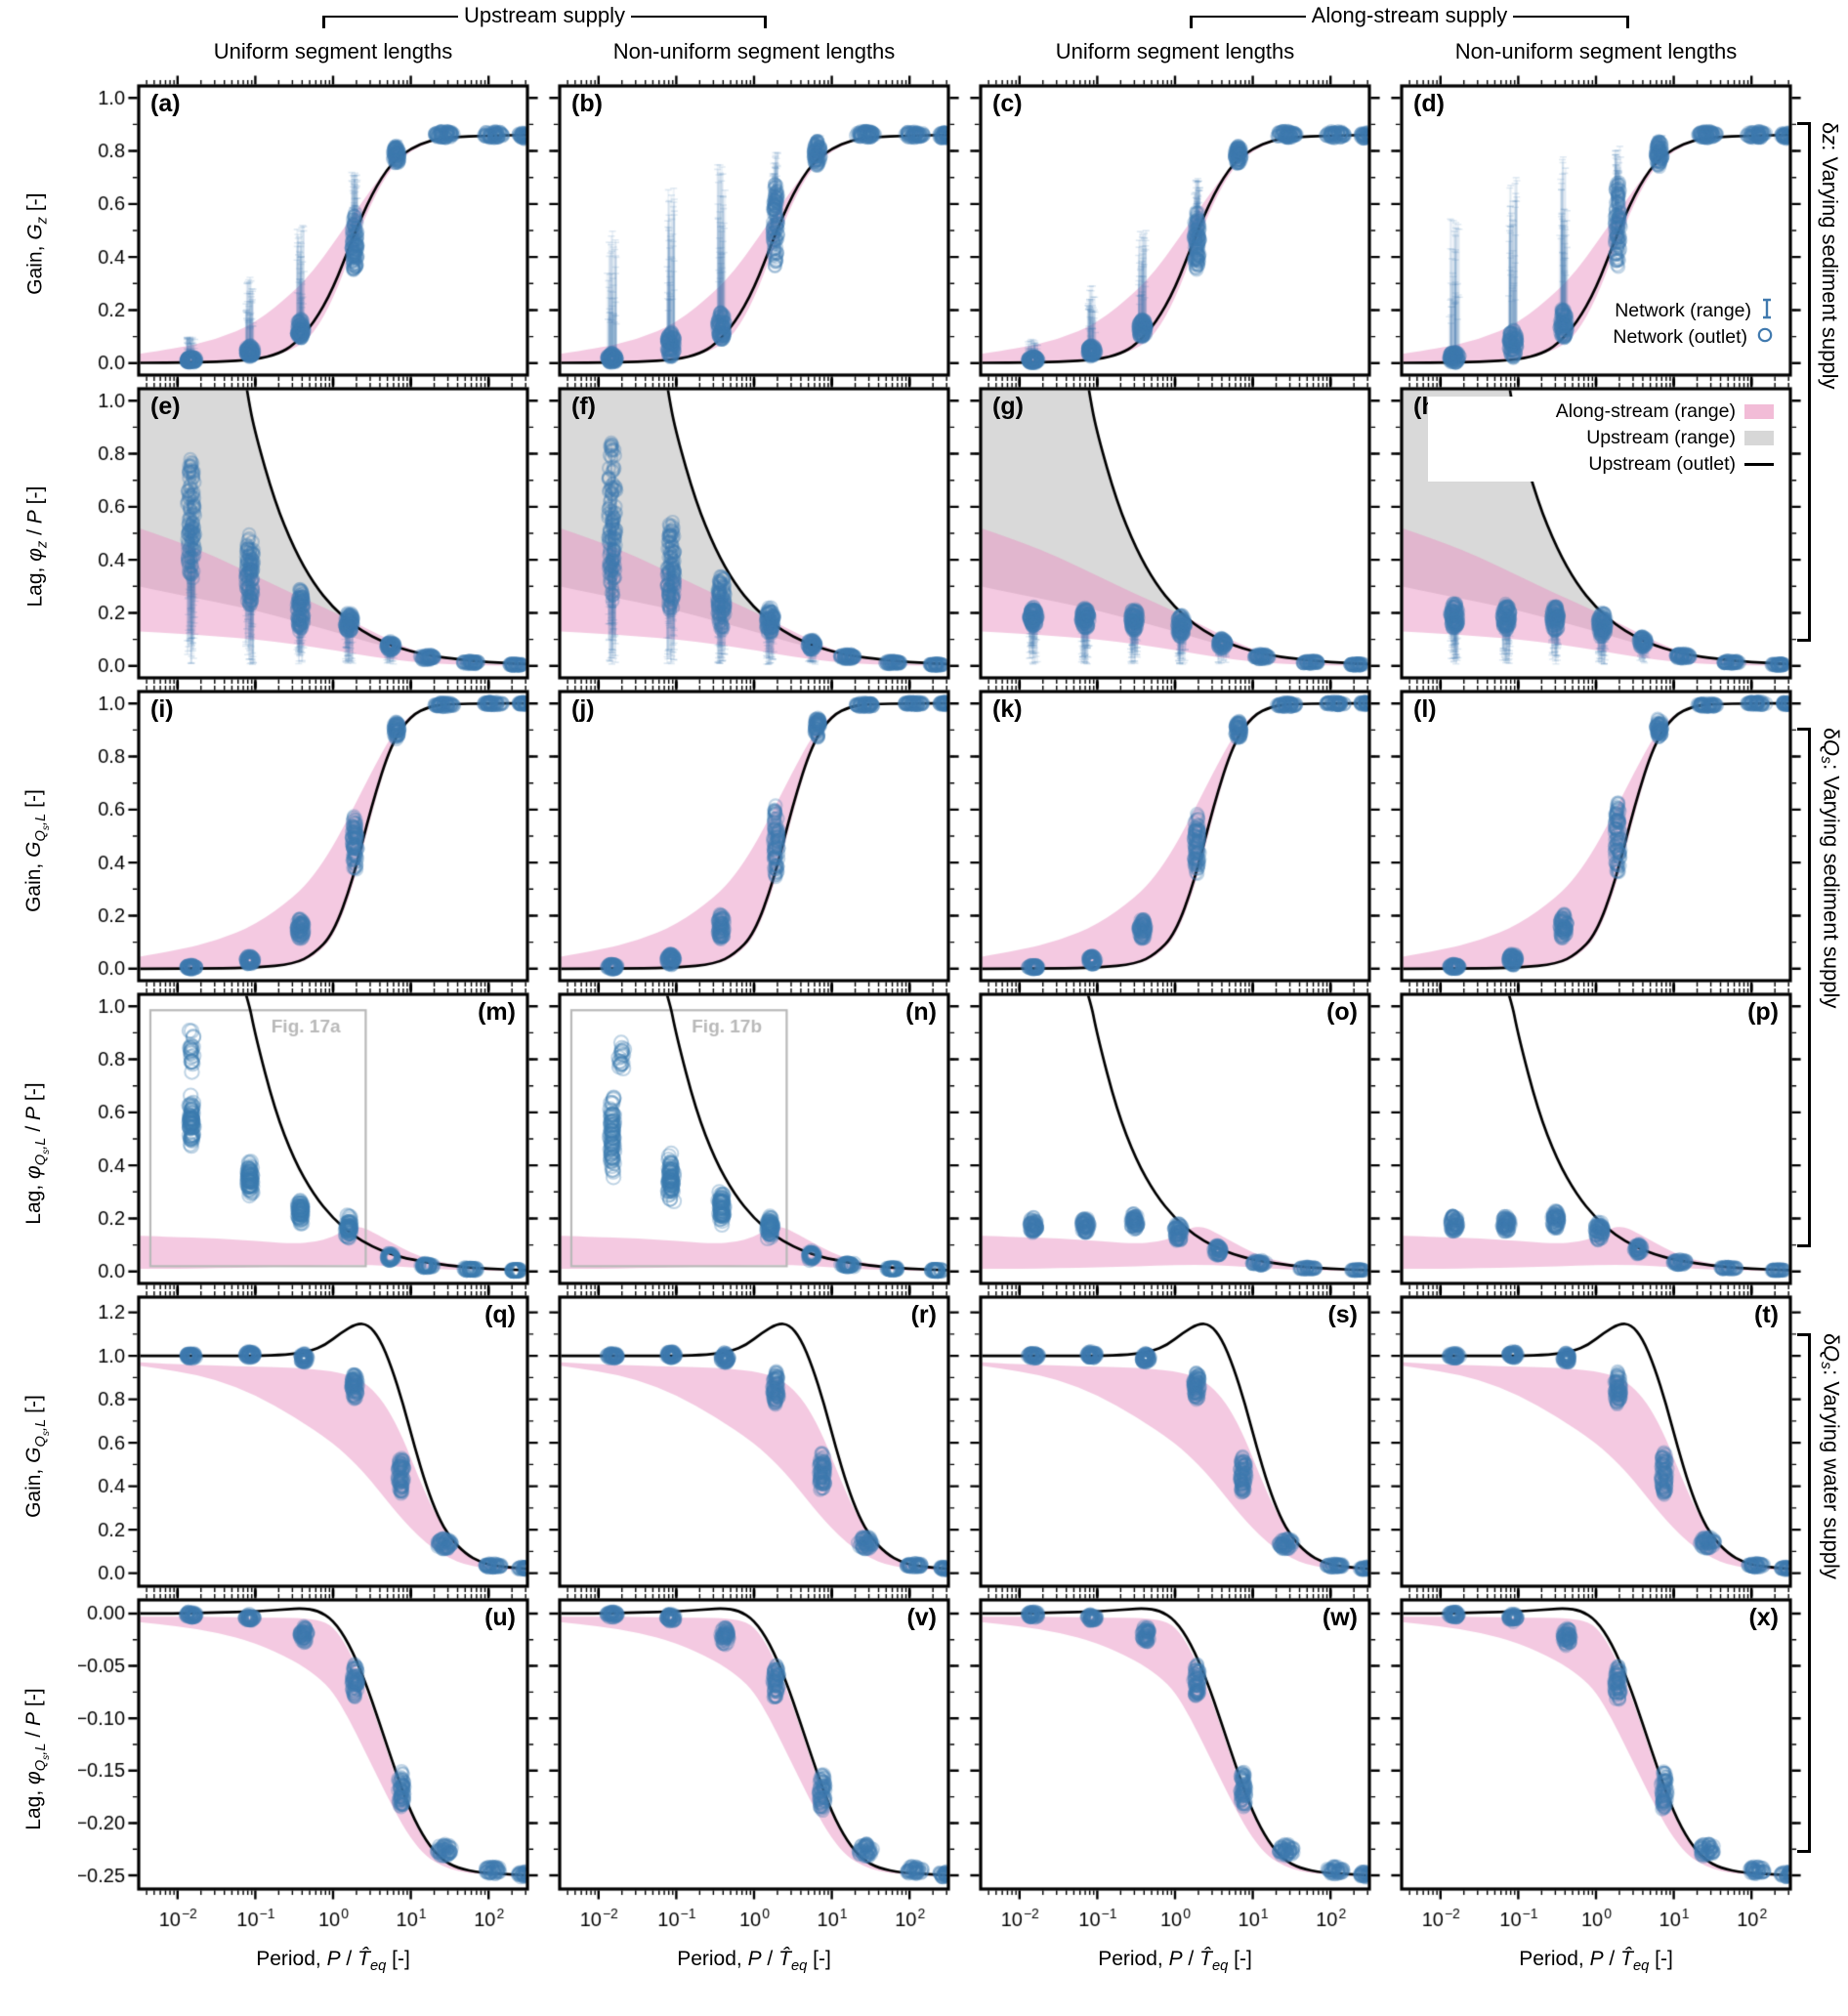 The width and height of the screenshot is (1848, 2016). I want to click on panel-i: (i), so click(311, 856).